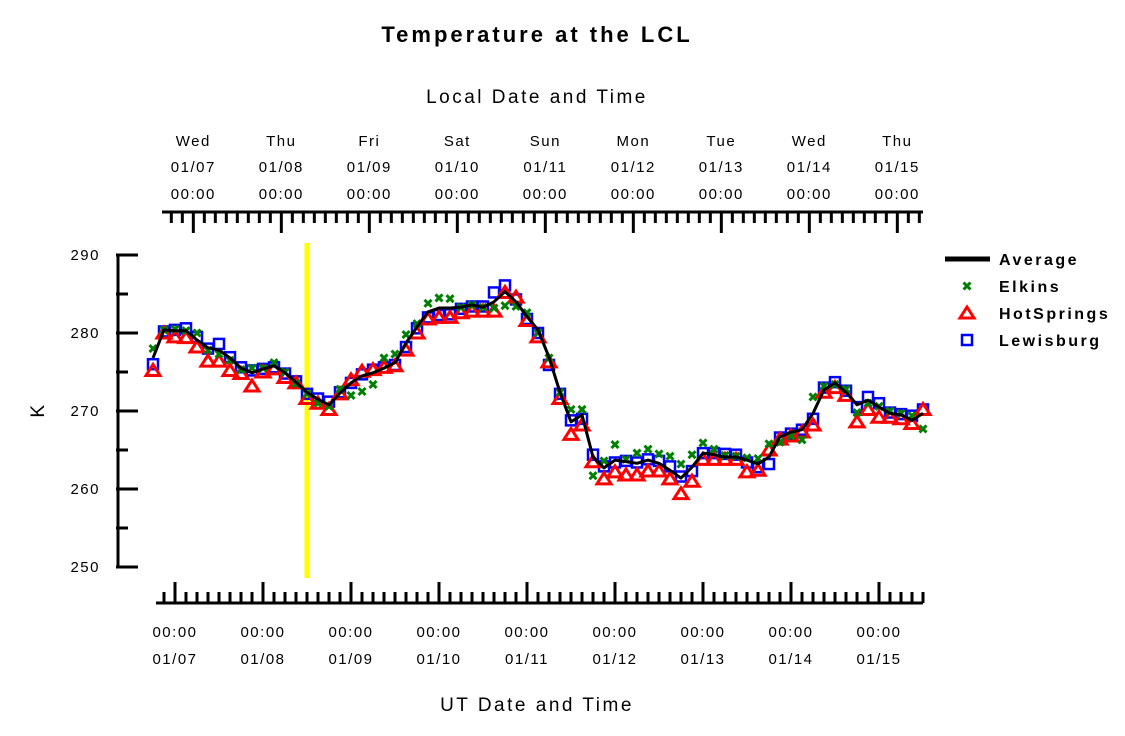 The width and height of the screenshot is (1125, 736). I want to click on top-tick-day-label: Mon, so click(633, 141).